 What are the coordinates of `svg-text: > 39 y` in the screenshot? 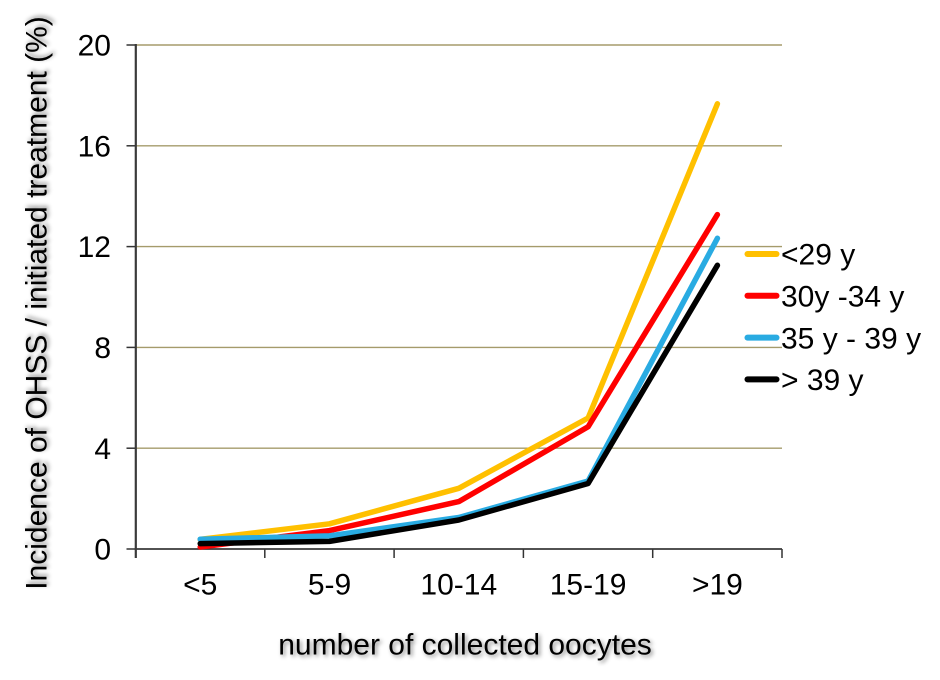 It's located at (822, 380).